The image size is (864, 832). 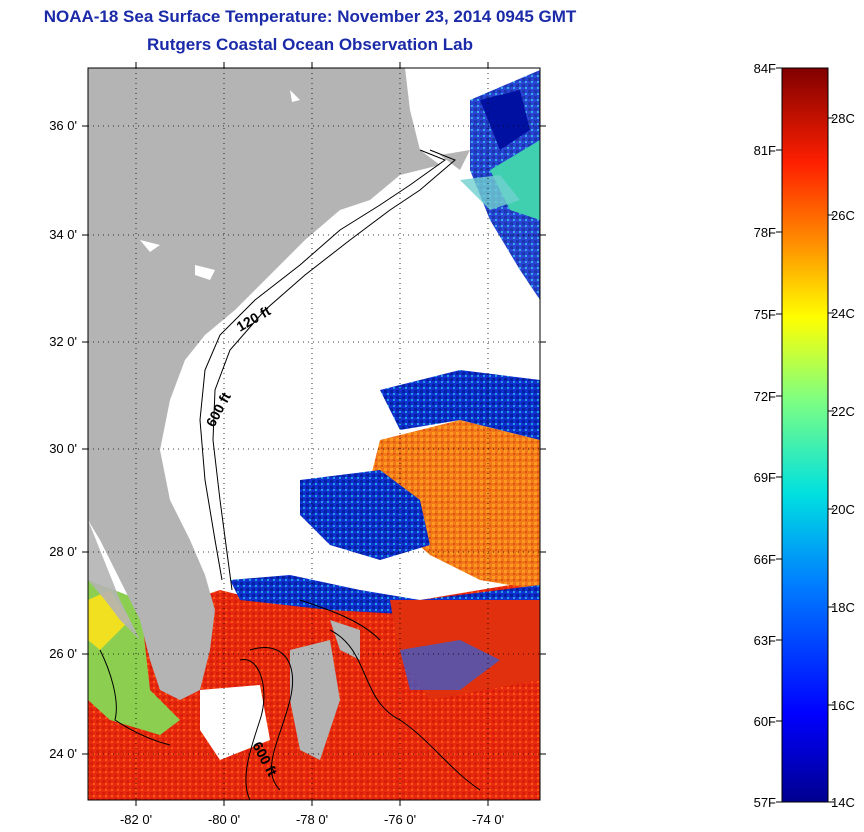 What do you see at coordinates (63, 341) in the screenshot?
I see `lat-tick-label: 32 0'` at bounding box center [63, 341].